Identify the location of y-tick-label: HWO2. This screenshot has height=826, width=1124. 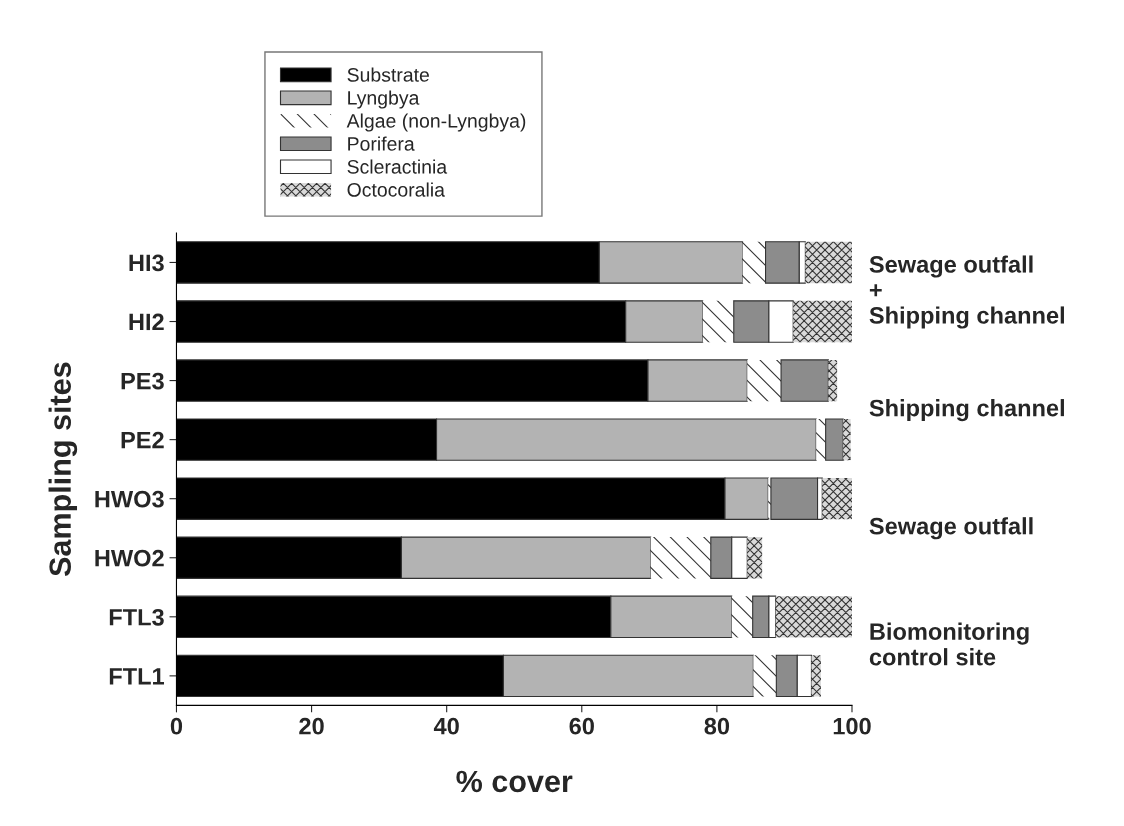
(129, 558).